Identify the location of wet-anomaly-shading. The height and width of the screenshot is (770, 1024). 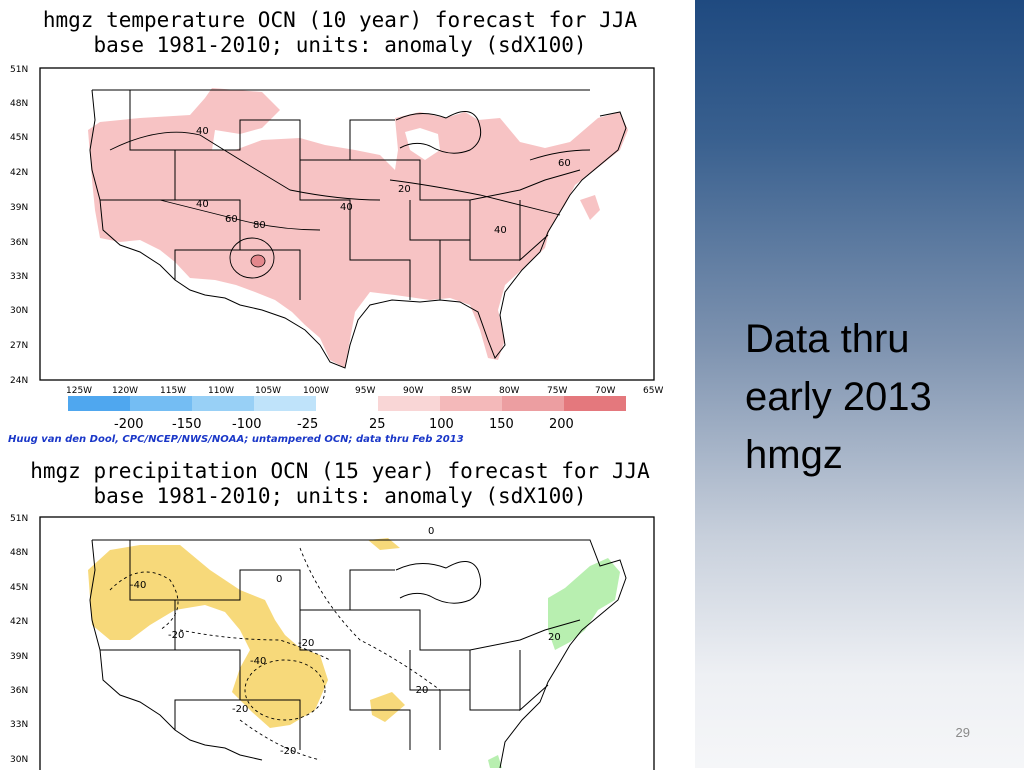
(554, 663).